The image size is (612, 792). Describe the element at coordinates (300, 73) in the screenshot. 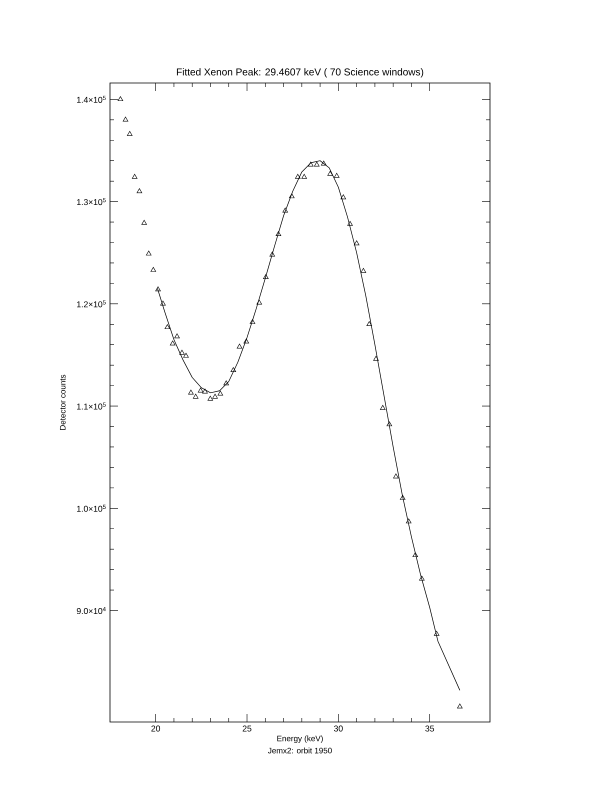

I see `chart-title: Fitted Xenon Peak: 29.4607 keV ( 70 Science windows)` at that location.